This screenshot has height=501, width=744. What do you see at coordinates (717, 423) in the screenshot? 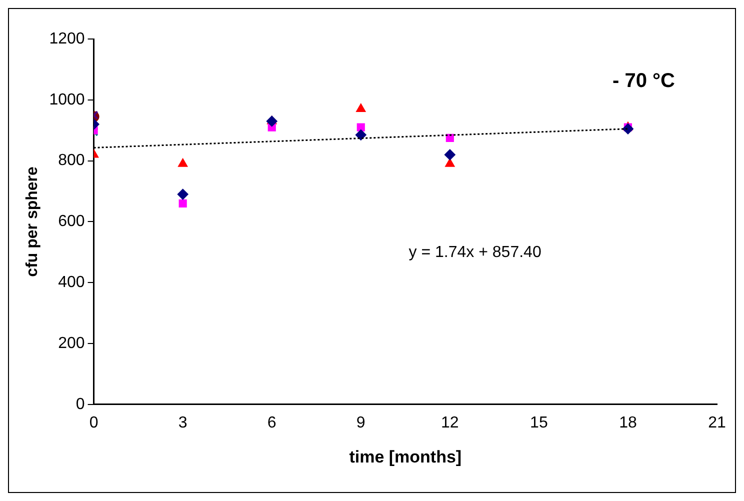
I see `x-tick-label: 21` at bounding box center [717, 423].